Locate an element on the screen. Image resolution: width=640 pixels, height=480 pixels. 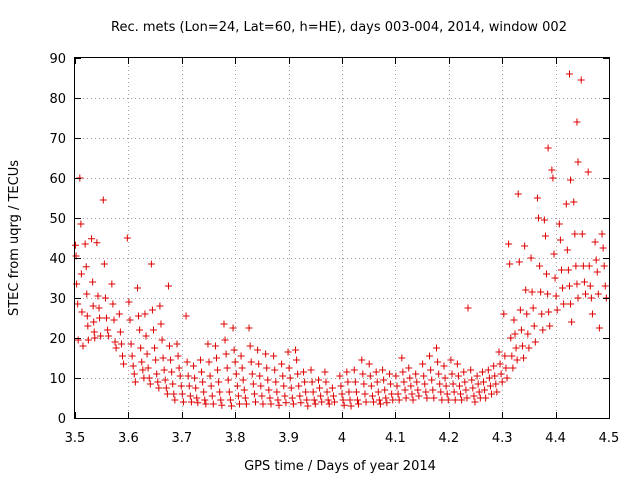
x-tick-label: 4.1 is located at coordinates (395, 438).